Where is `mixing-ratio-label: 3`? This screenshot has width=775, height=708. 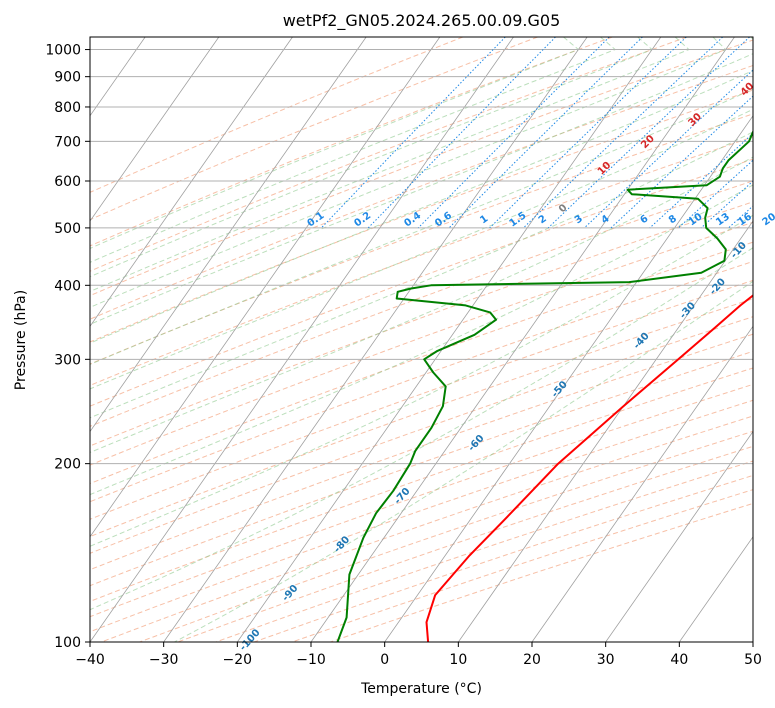
mixing-ratio-label: 3 is located at coordinates (579, 219).